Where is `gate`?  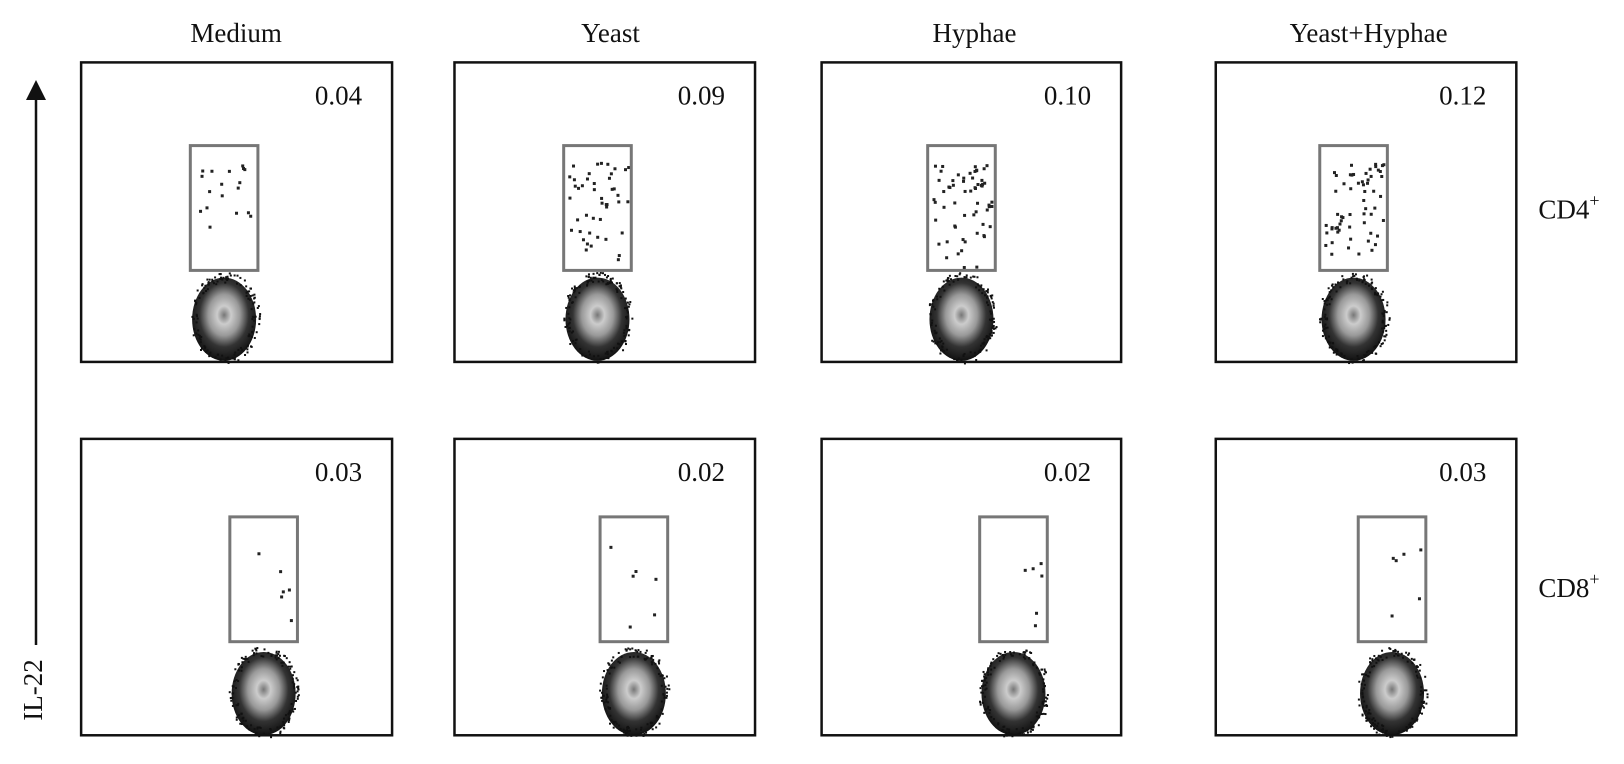
gate is located at coordinates (224, 208).